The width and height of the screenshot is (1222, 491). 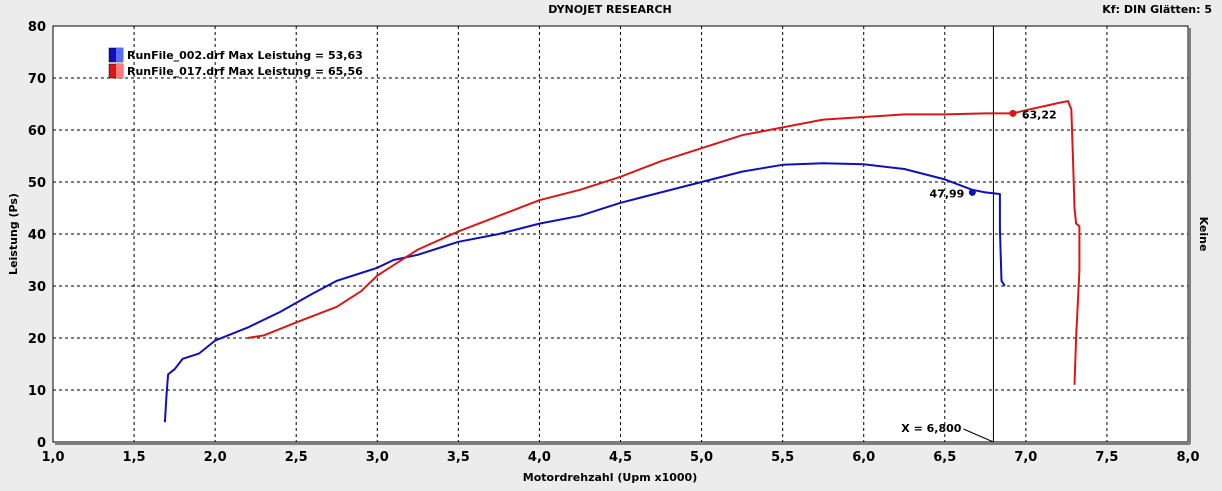 I want to click on y-tick-labels: 0 10 20 30 40 50 60 70 80, so click(x=37, y=235).